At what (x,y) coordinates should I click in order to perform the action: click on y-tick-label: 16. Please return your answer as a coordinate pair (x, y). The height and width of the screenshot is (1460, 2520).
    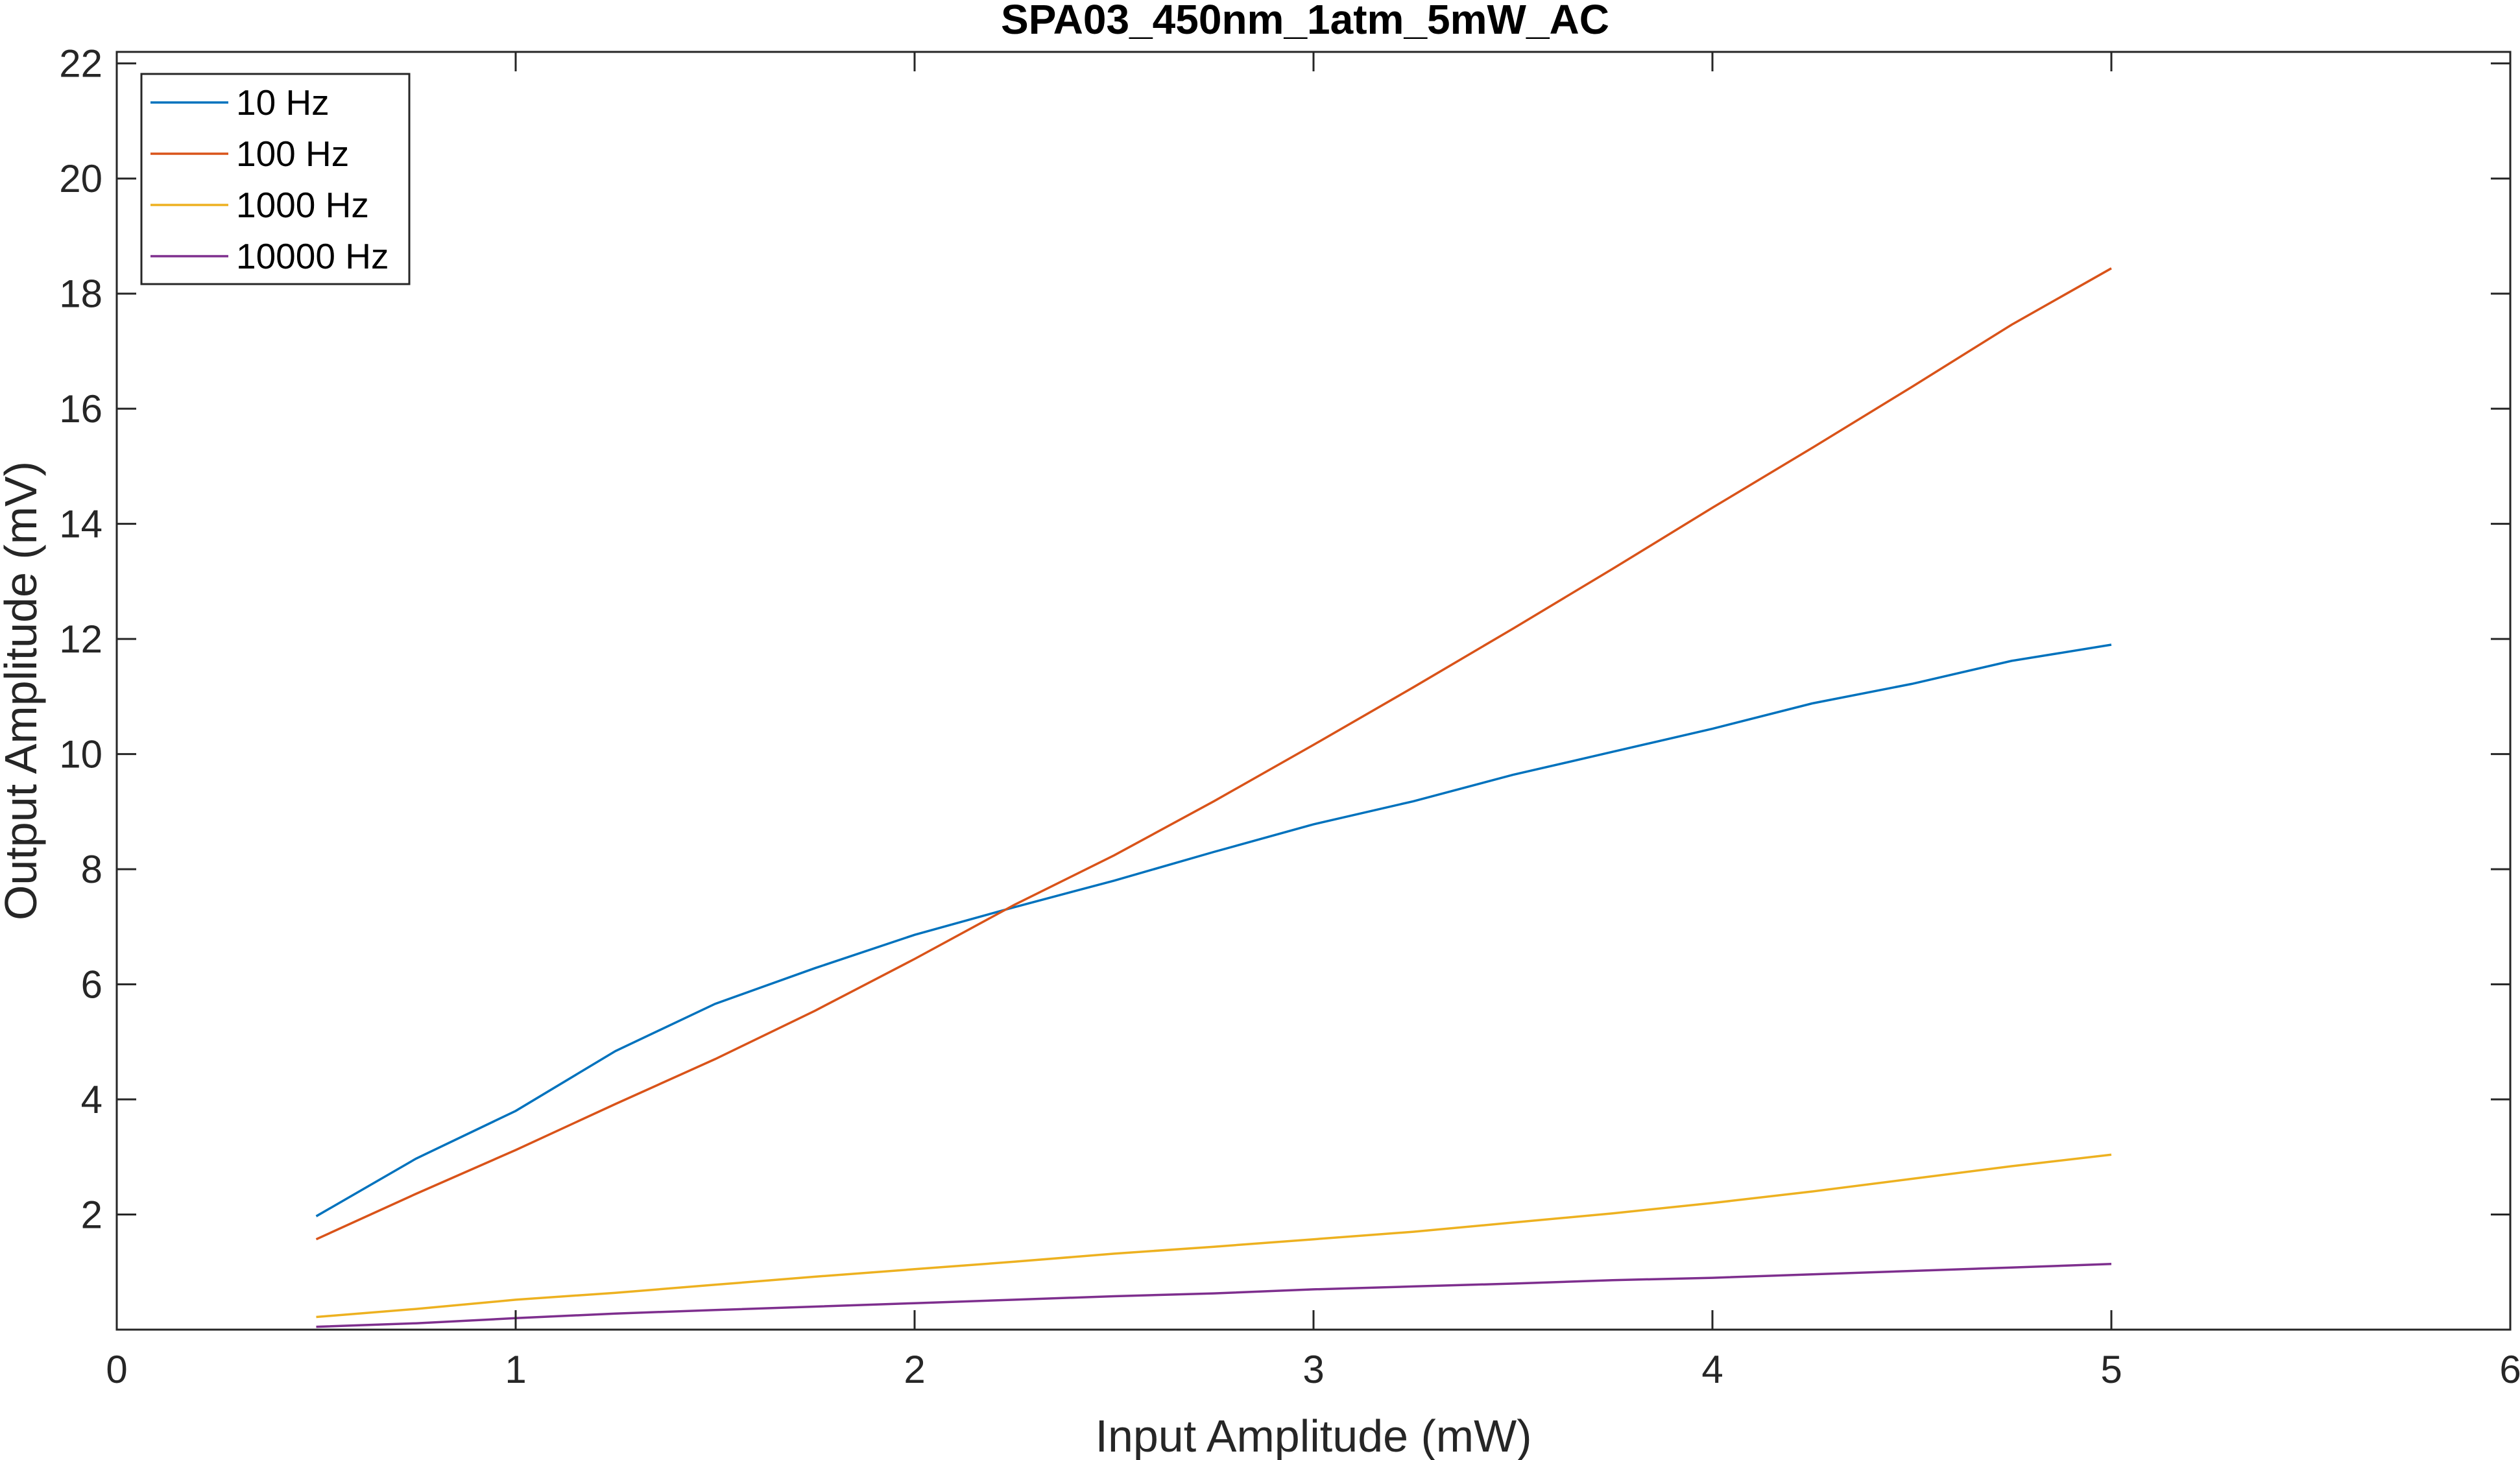
    Looking at the image, I should click on (81, 409).